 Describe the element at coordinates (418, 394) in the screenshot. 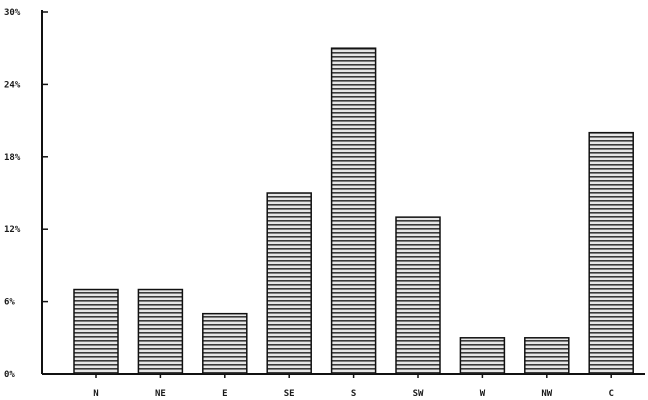

I see `category-label: SW` at that location.